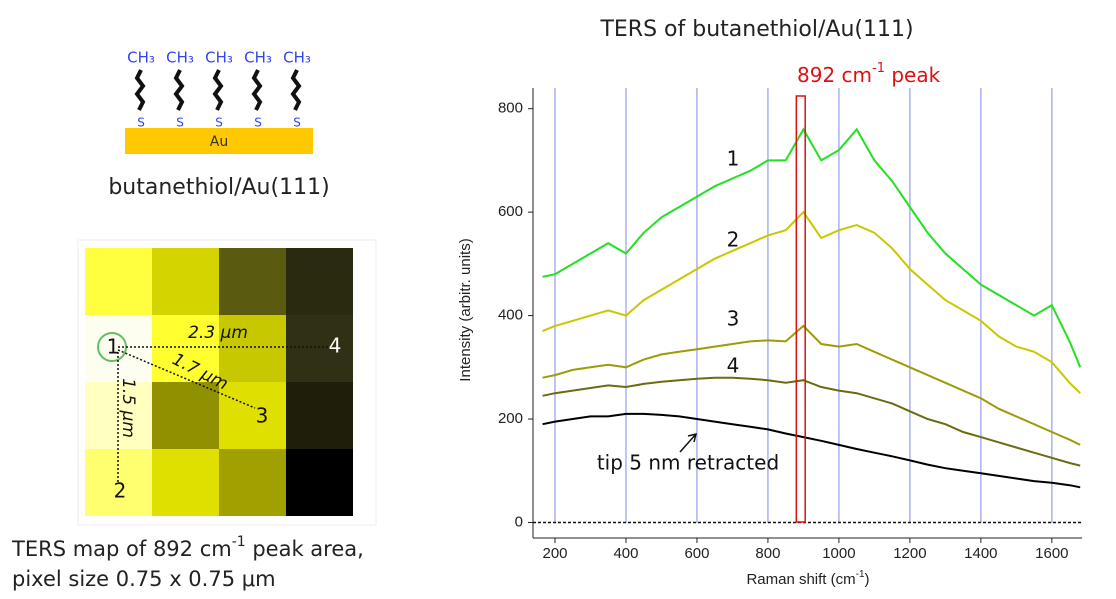  I want to click on molecule-caption: butanethiol/Au(111), so click(218, 187).